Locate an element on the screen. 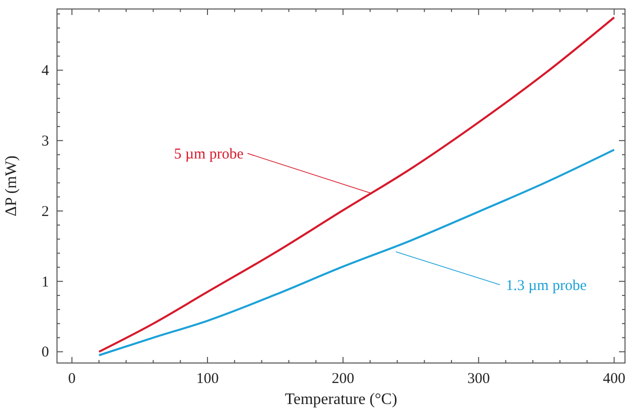 This screenshot has height=410, width=635. y-tick-label: 4 is located at coordinates (46, 71).